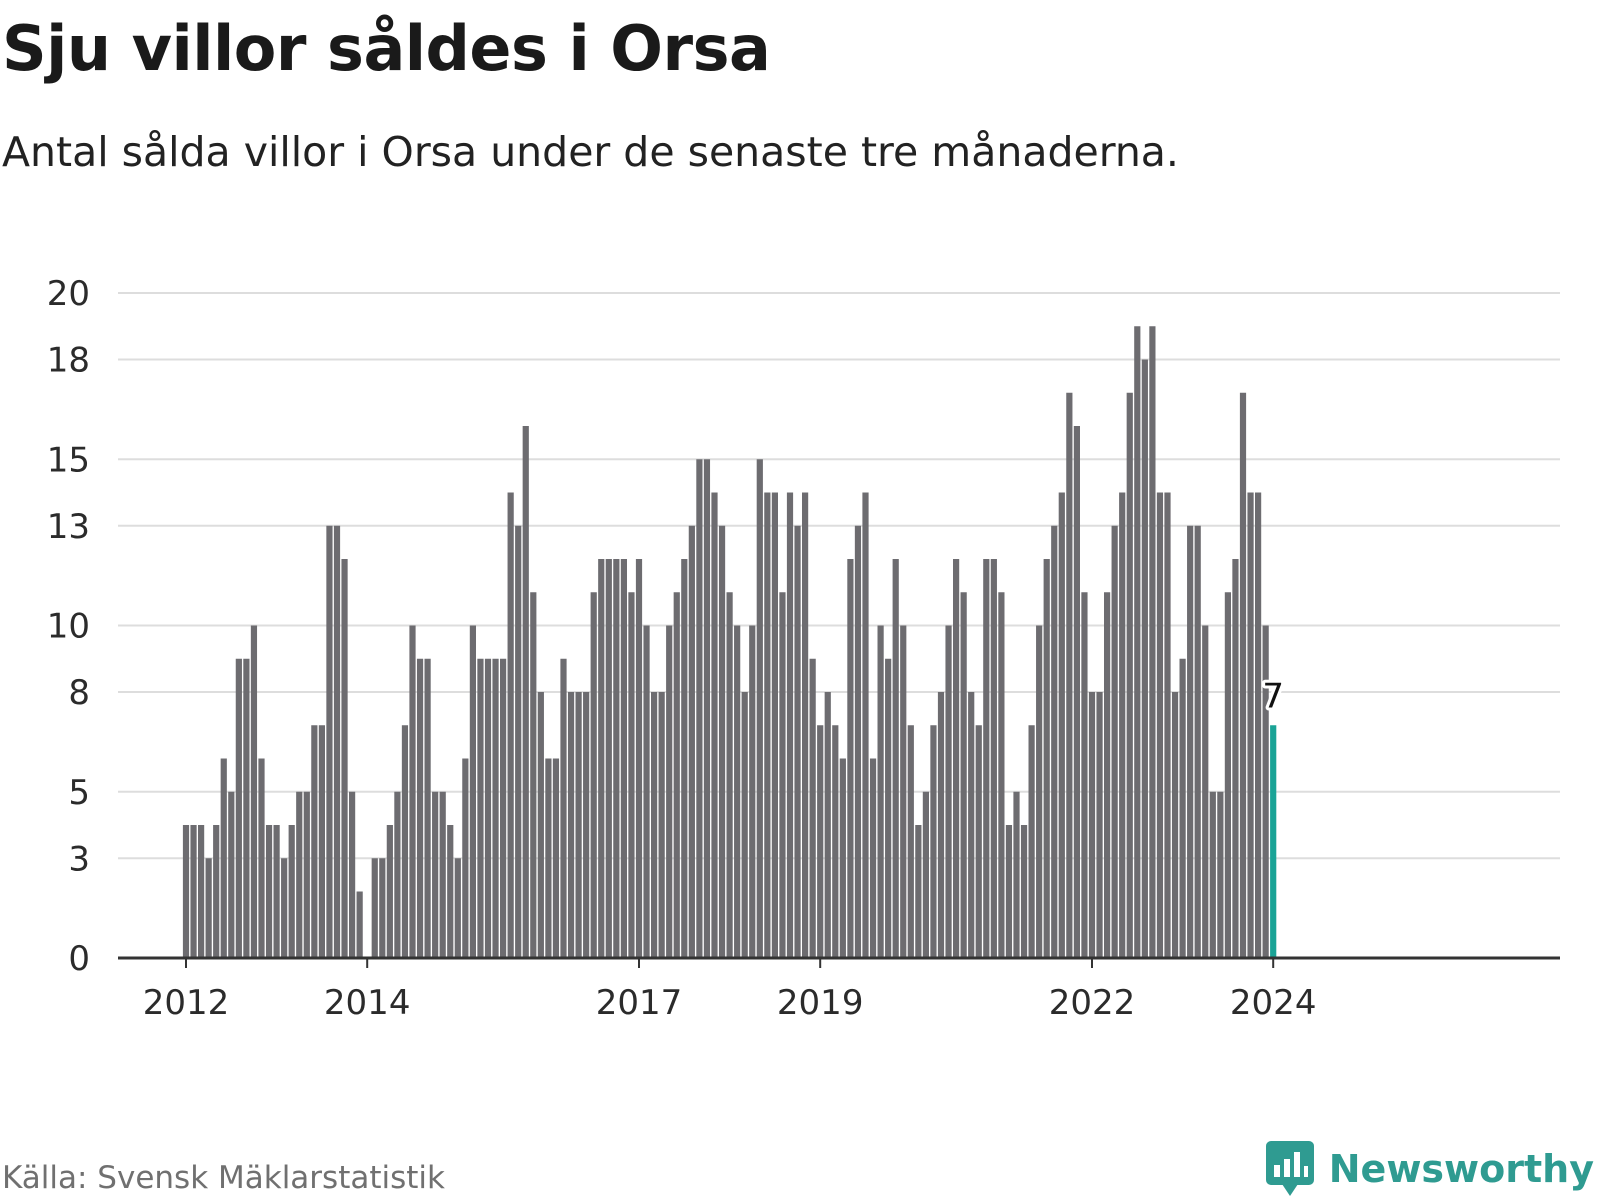 The image size is (1600, 1200). Describe the element at coordinates (839, 962) in the screenshot. I see `x-axis` at that location.